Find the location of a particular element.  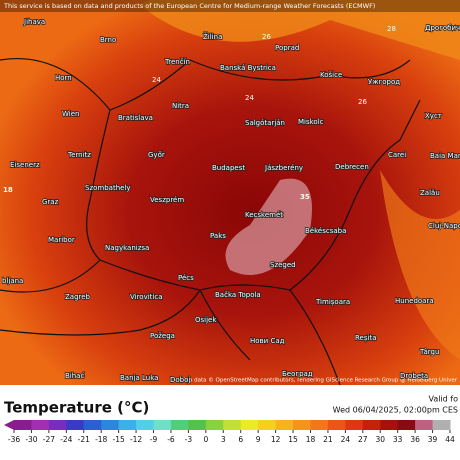

colorbar-tick-label: -36 is located at coordinates (14, 439).